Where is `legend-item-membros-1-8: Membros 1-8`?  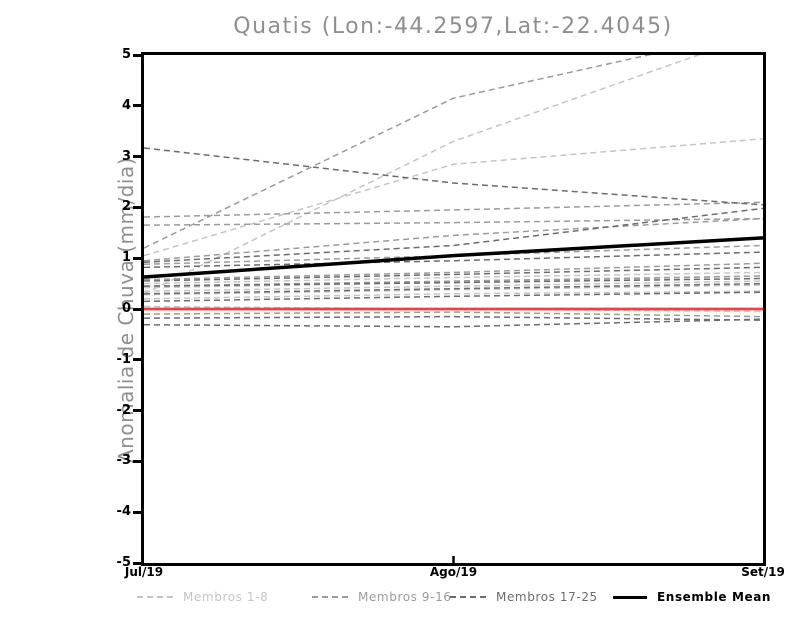
legend-item-membros-1-8: Membros 1-8 is located at coordinates (202, 597).